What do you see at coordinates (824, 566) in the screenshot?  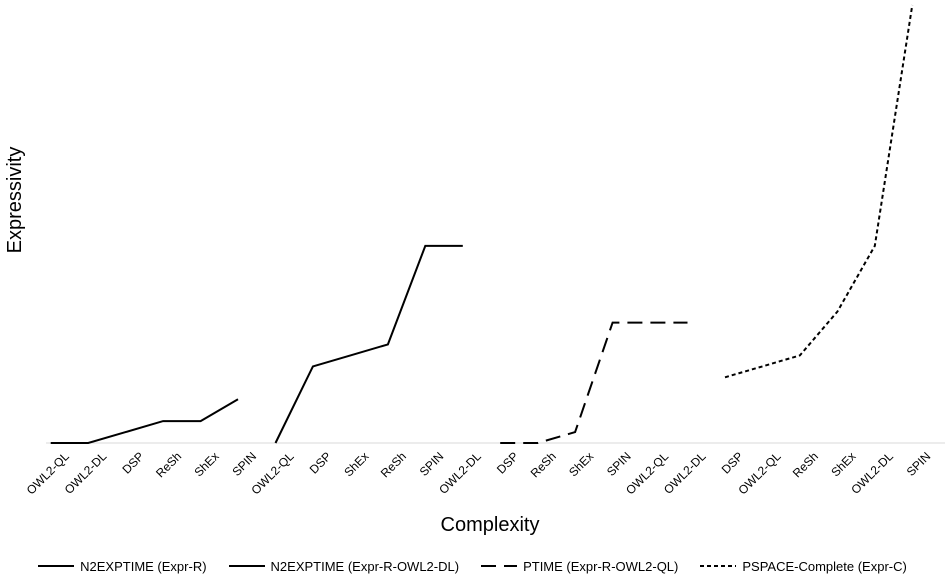 I see `legend-label: PSPACE-Complete (Expr-C)` at bounding box center [824, 566].